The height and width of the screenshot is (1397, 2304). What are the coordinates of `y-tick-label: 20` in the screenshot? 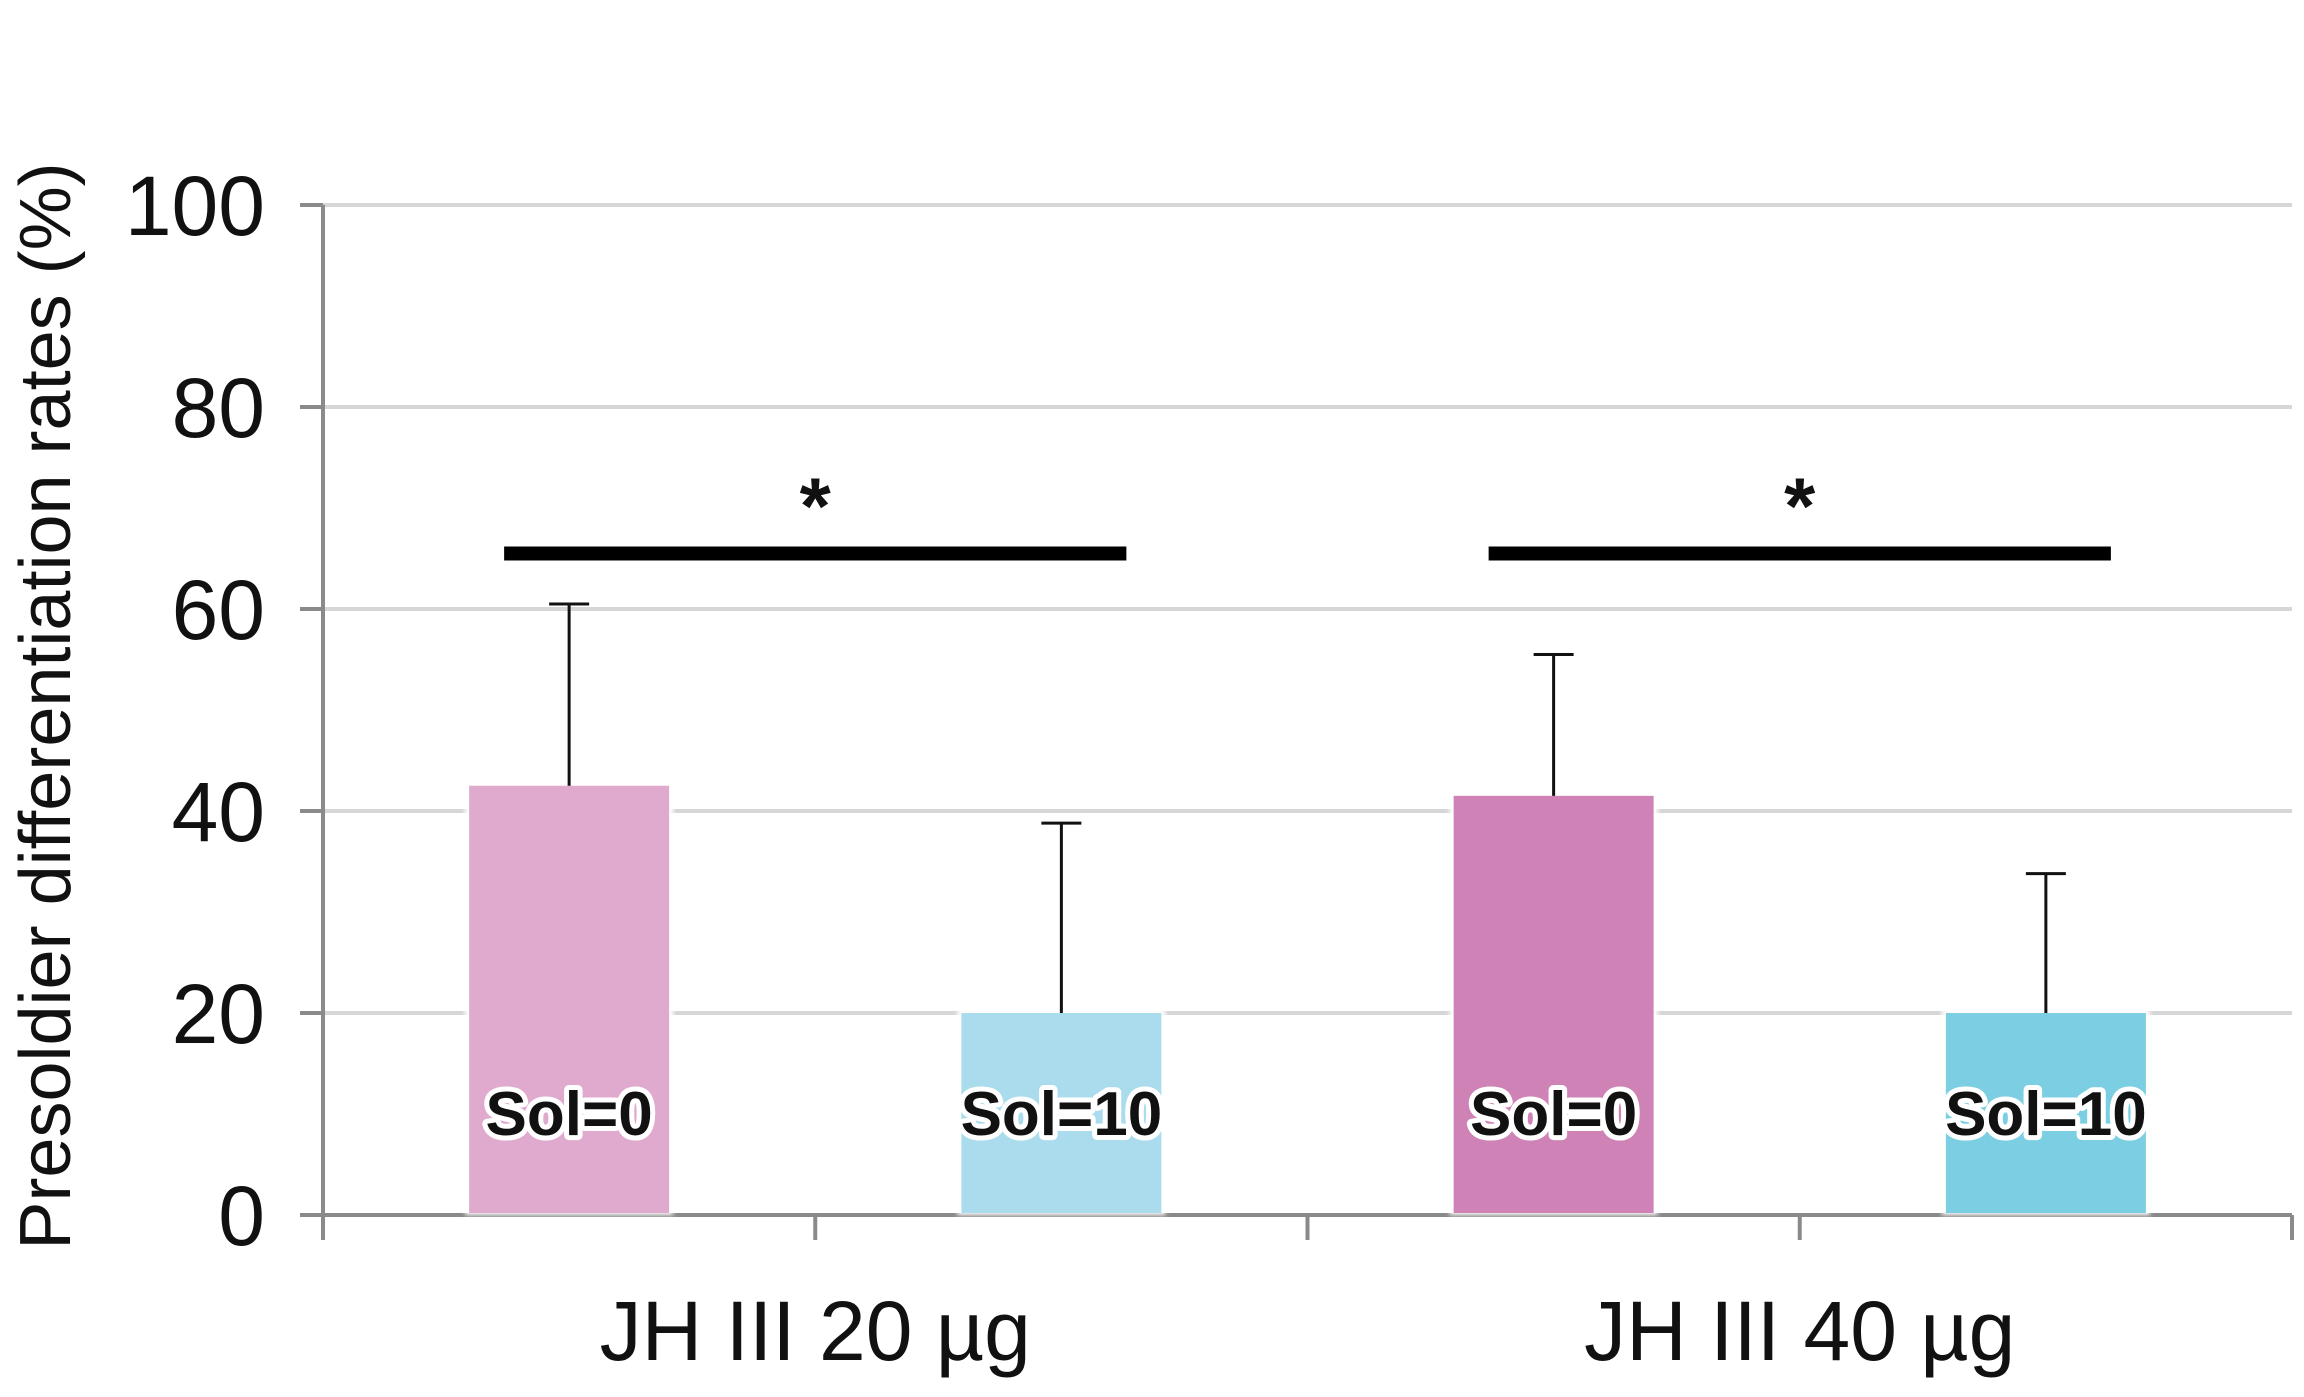 It's located at (218, 1014).